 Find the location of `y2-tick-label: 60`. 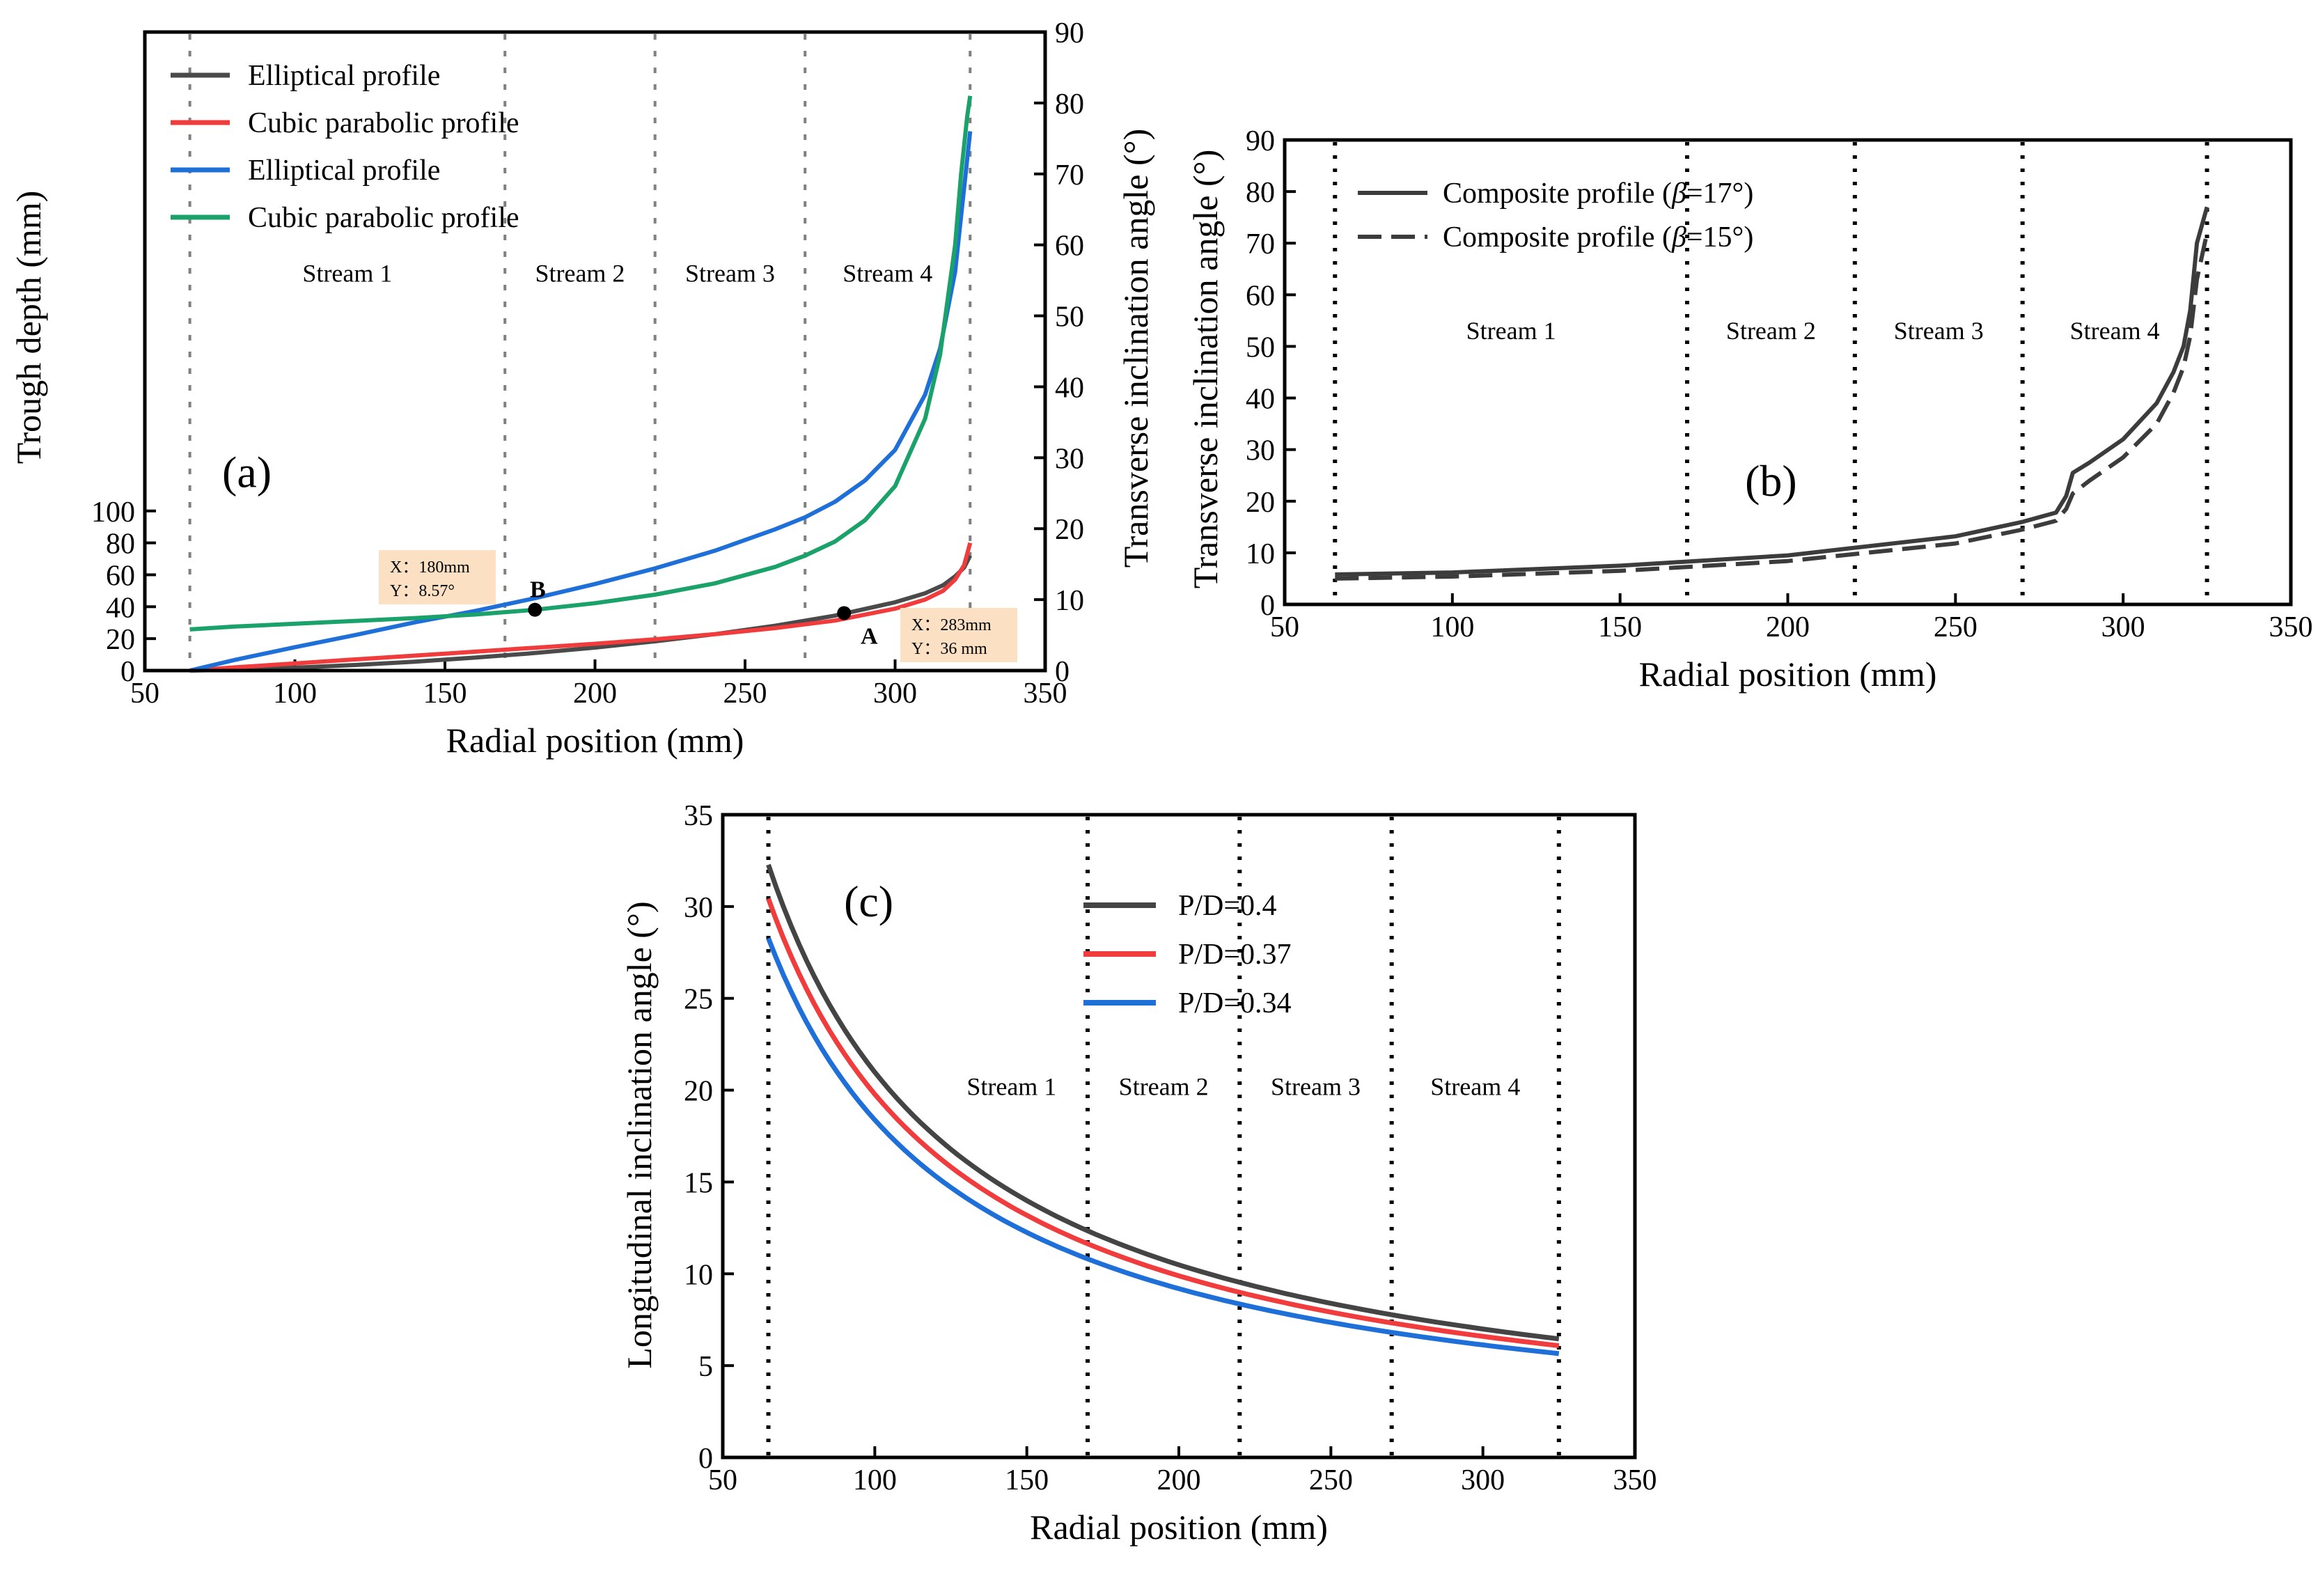

y2-tick-label: 60 is located at coordinates (1069, 246).